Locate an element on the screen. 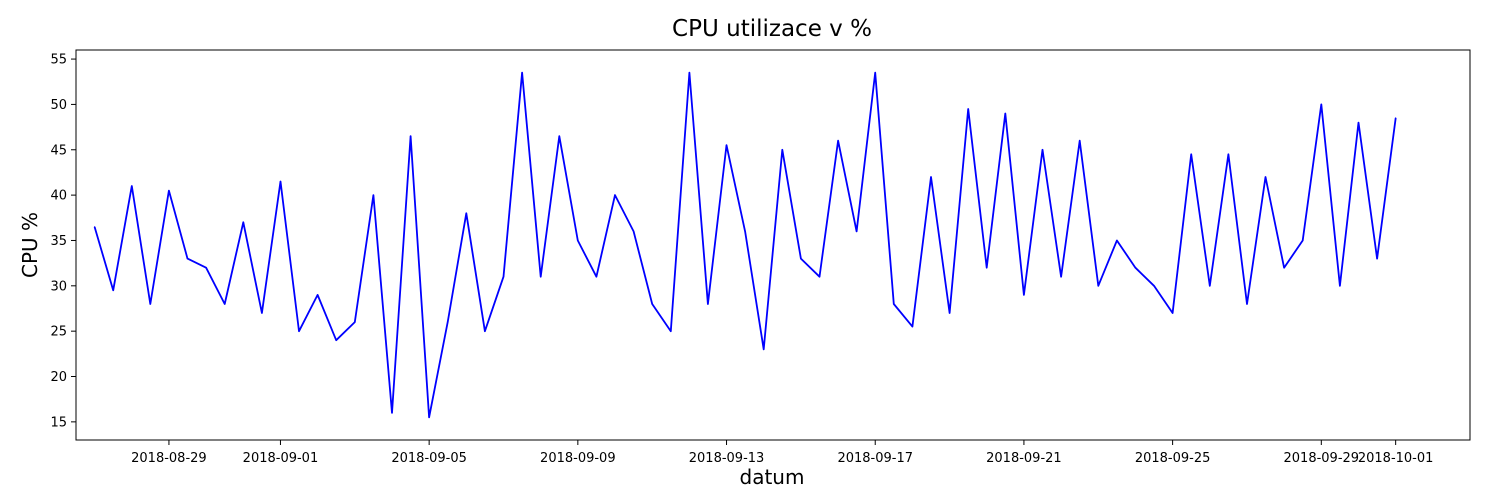 This screenshot has width=1500, height=500. y-tick-label: 45 is located at coordinates (58, 150).